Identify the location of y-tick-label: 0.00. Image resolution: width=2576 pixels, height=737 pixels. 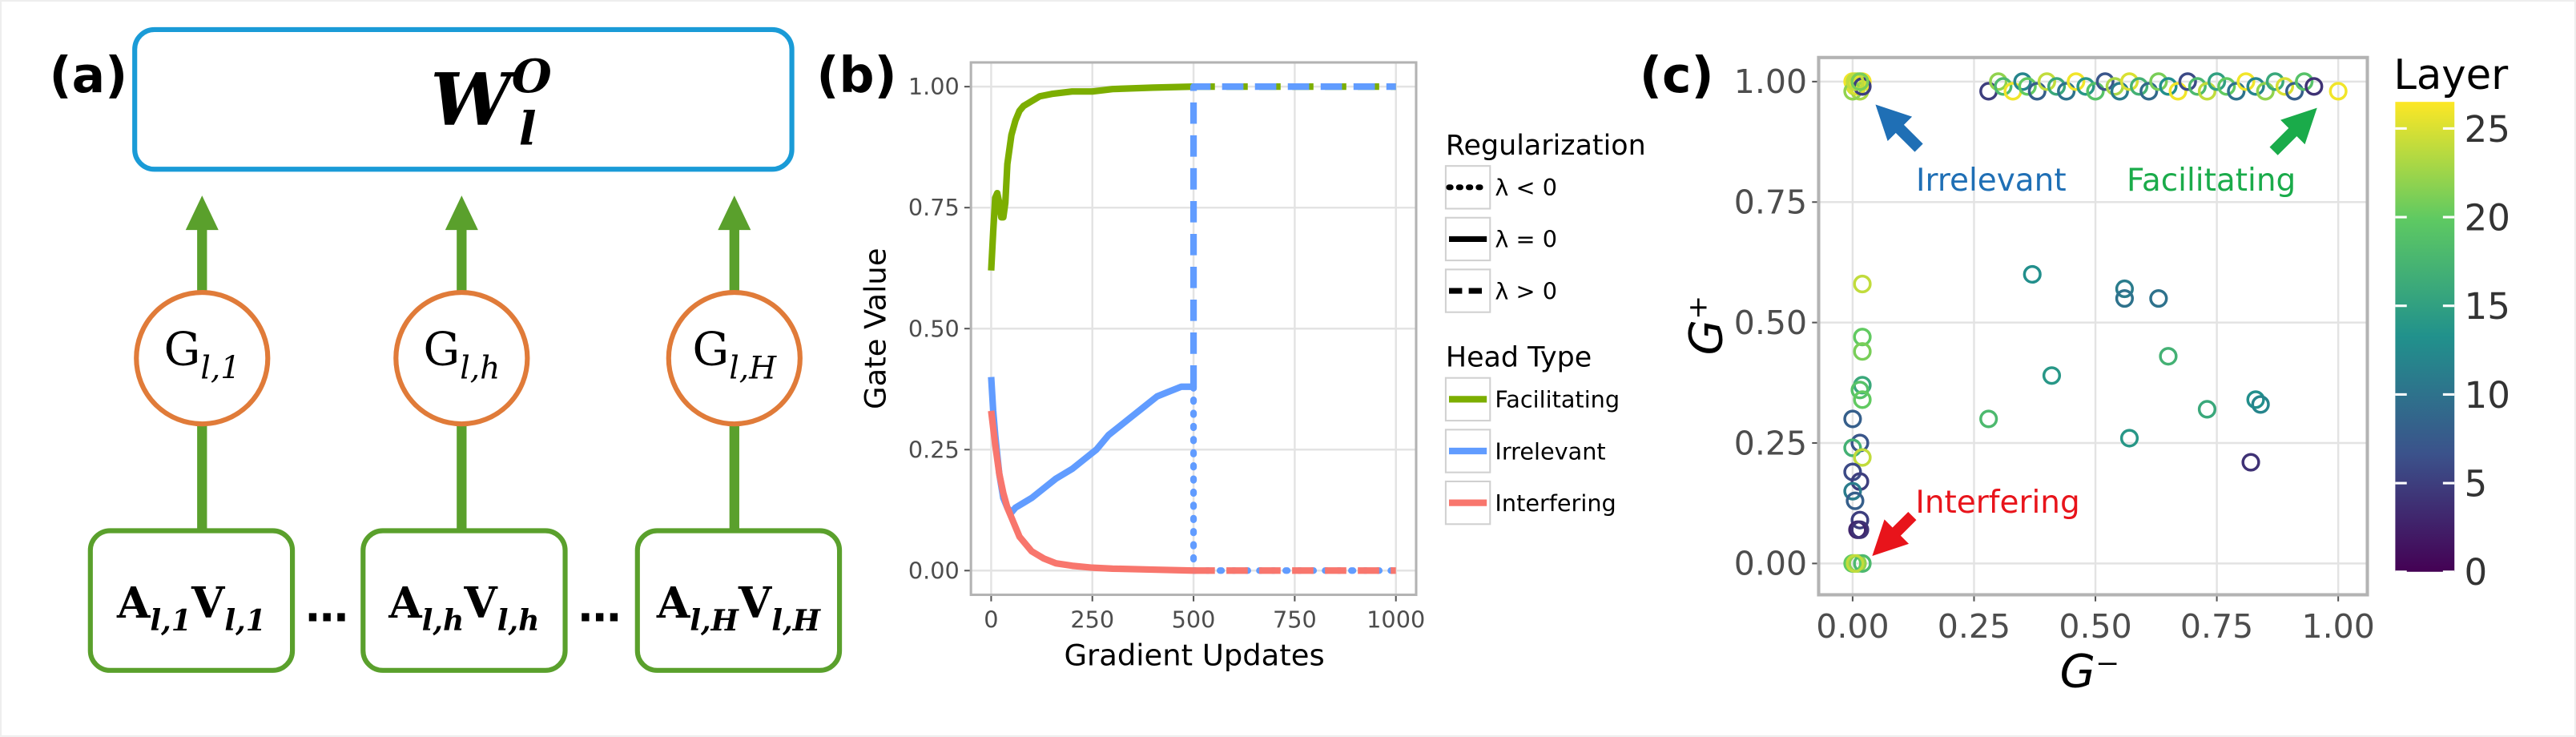
(934, 570).